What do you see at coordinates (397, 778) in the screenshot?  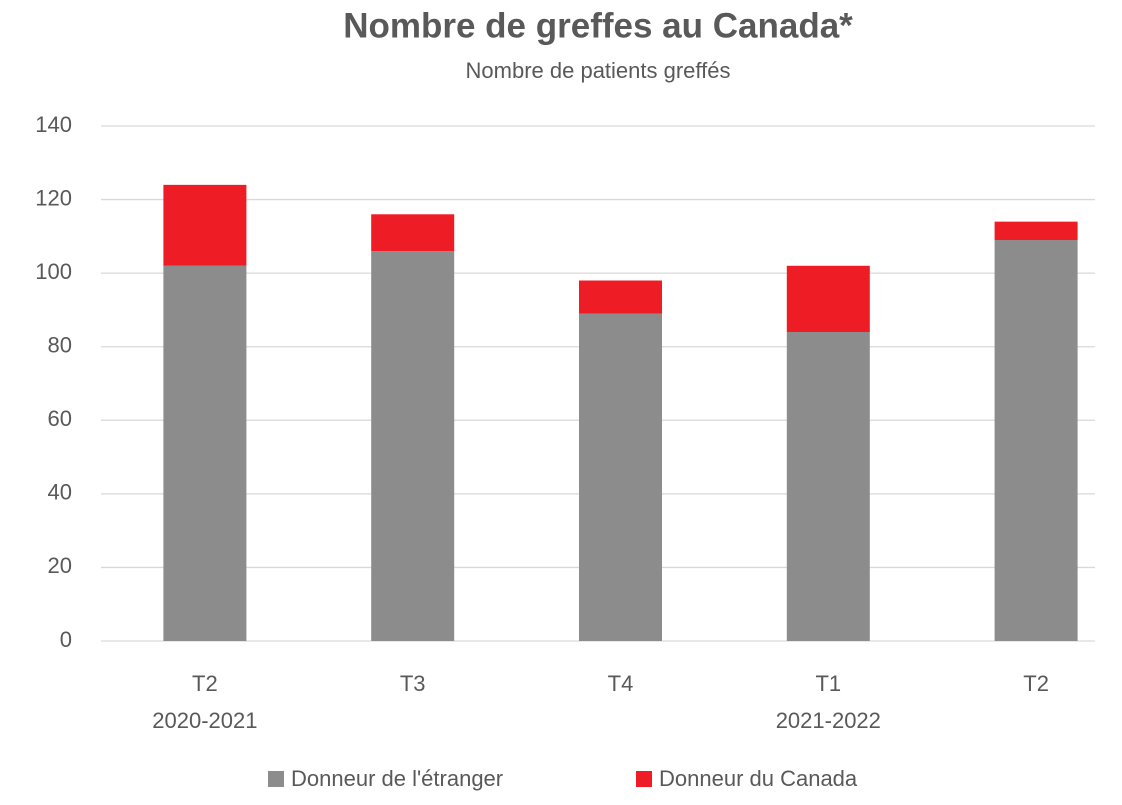 I see `legend-label: Donneur de l'étranger` at bounding box center [397, 778].